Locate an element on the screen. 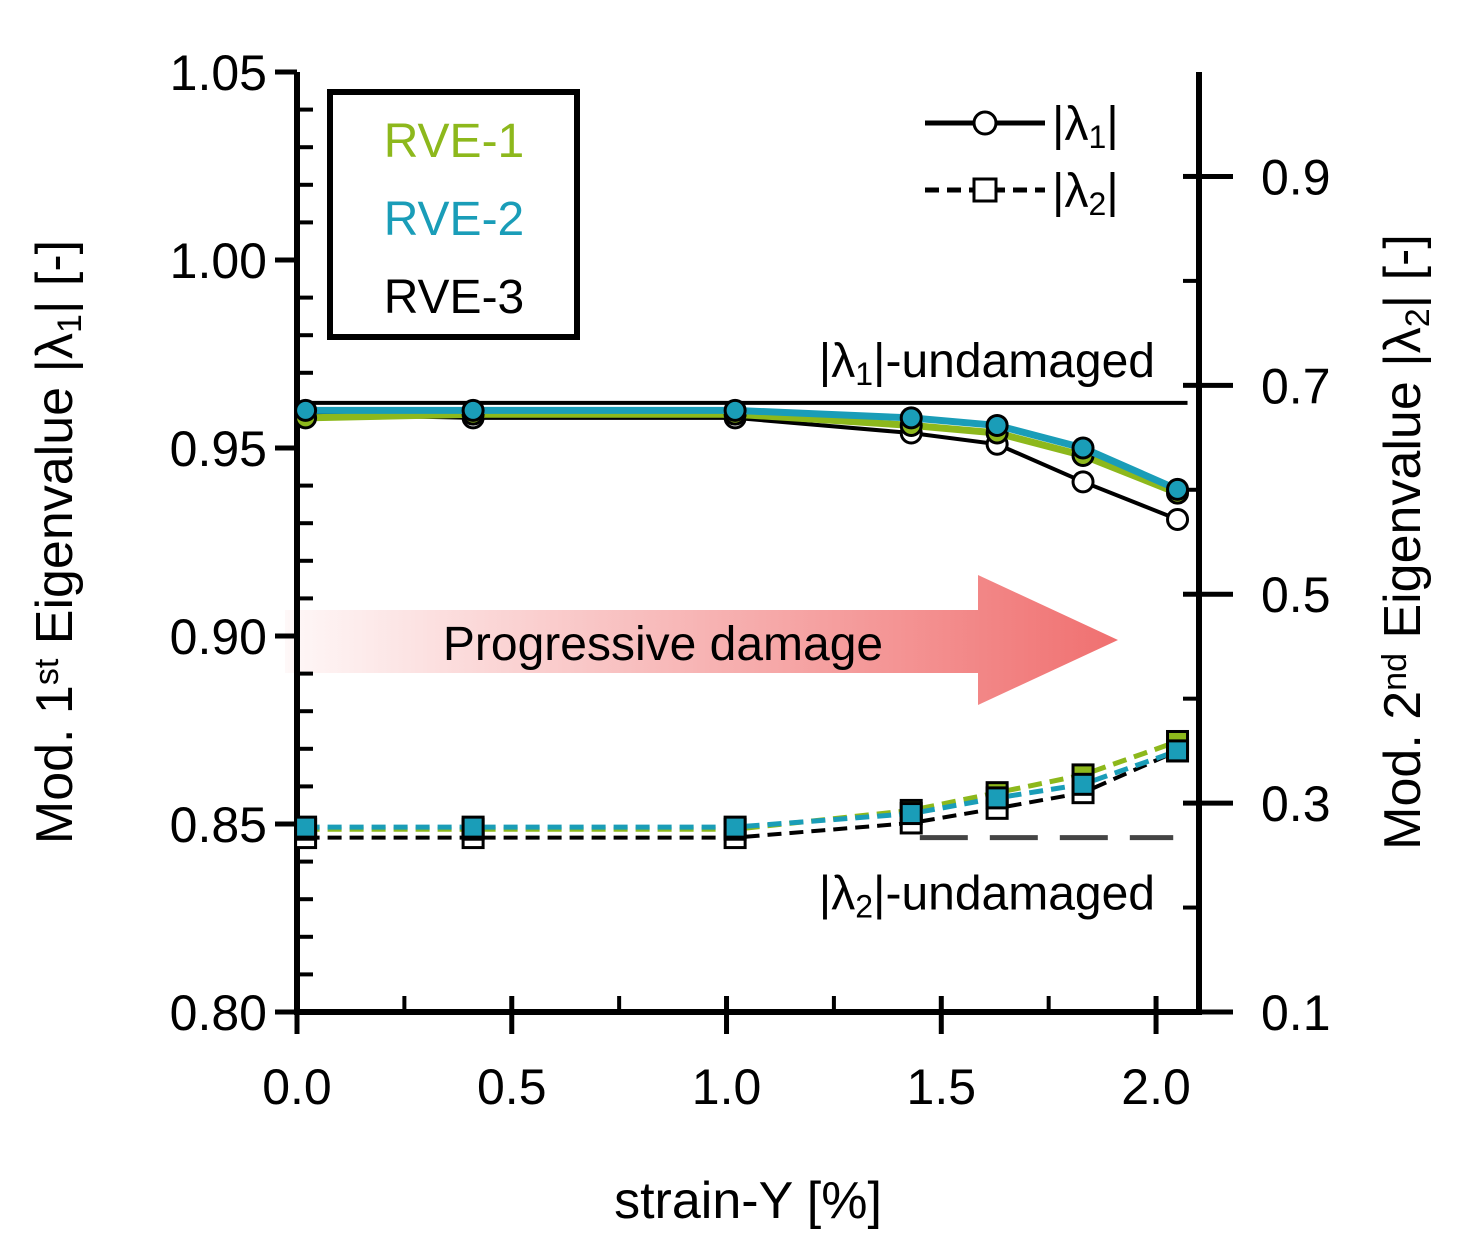 This screenshot has height=1257, width=1468. y-right-axis-title: Mod. 2nd Eigenvalue |λ2| [-] is located at coordinates (1405, 542).